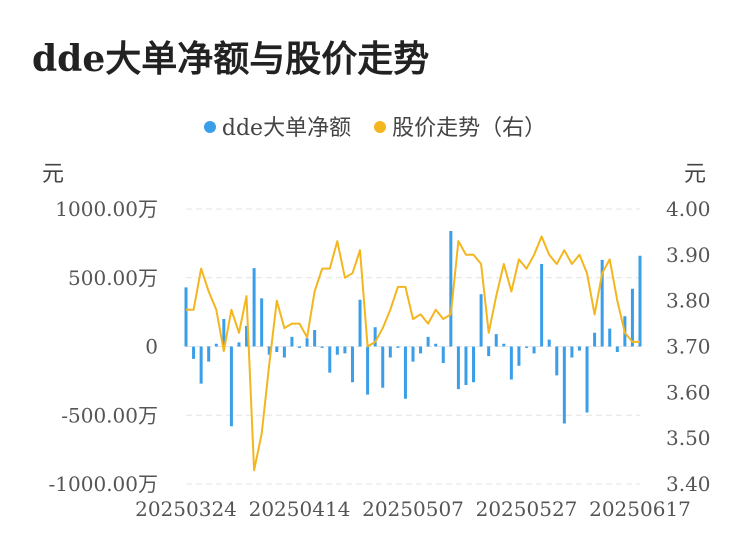 Image resolution: width=750 pixels, height=558 pixels. I want to click on left-tick-label: 0, so click(151, 347).